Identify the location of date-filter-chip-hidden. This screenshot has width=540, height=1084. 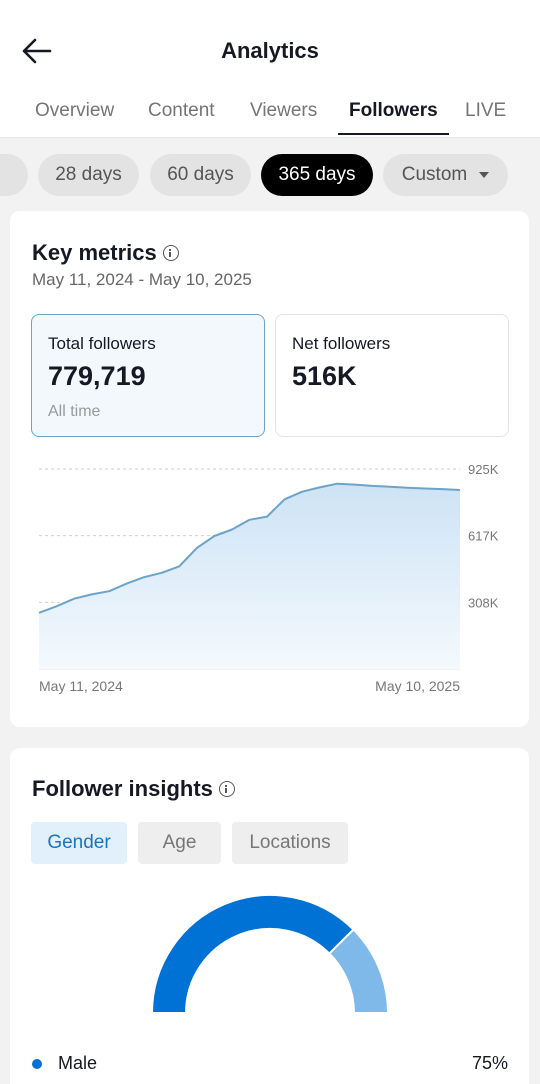
(14, 175).